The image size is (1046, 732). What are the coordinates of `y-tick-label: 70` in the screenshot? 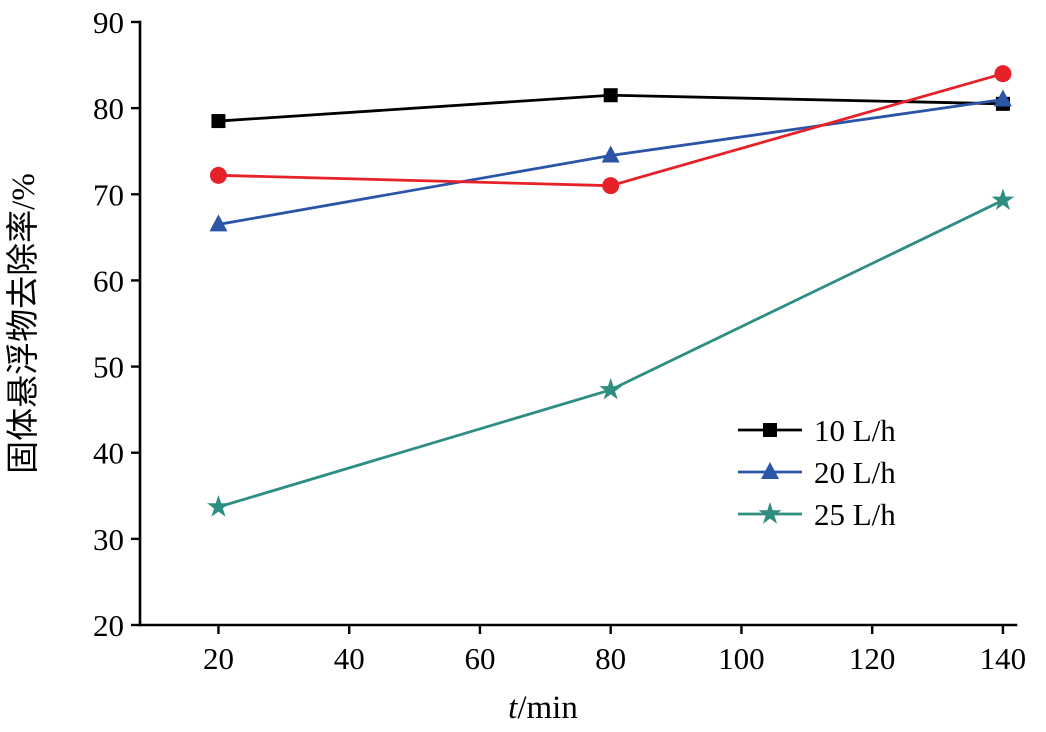 It's located at (108, 194).